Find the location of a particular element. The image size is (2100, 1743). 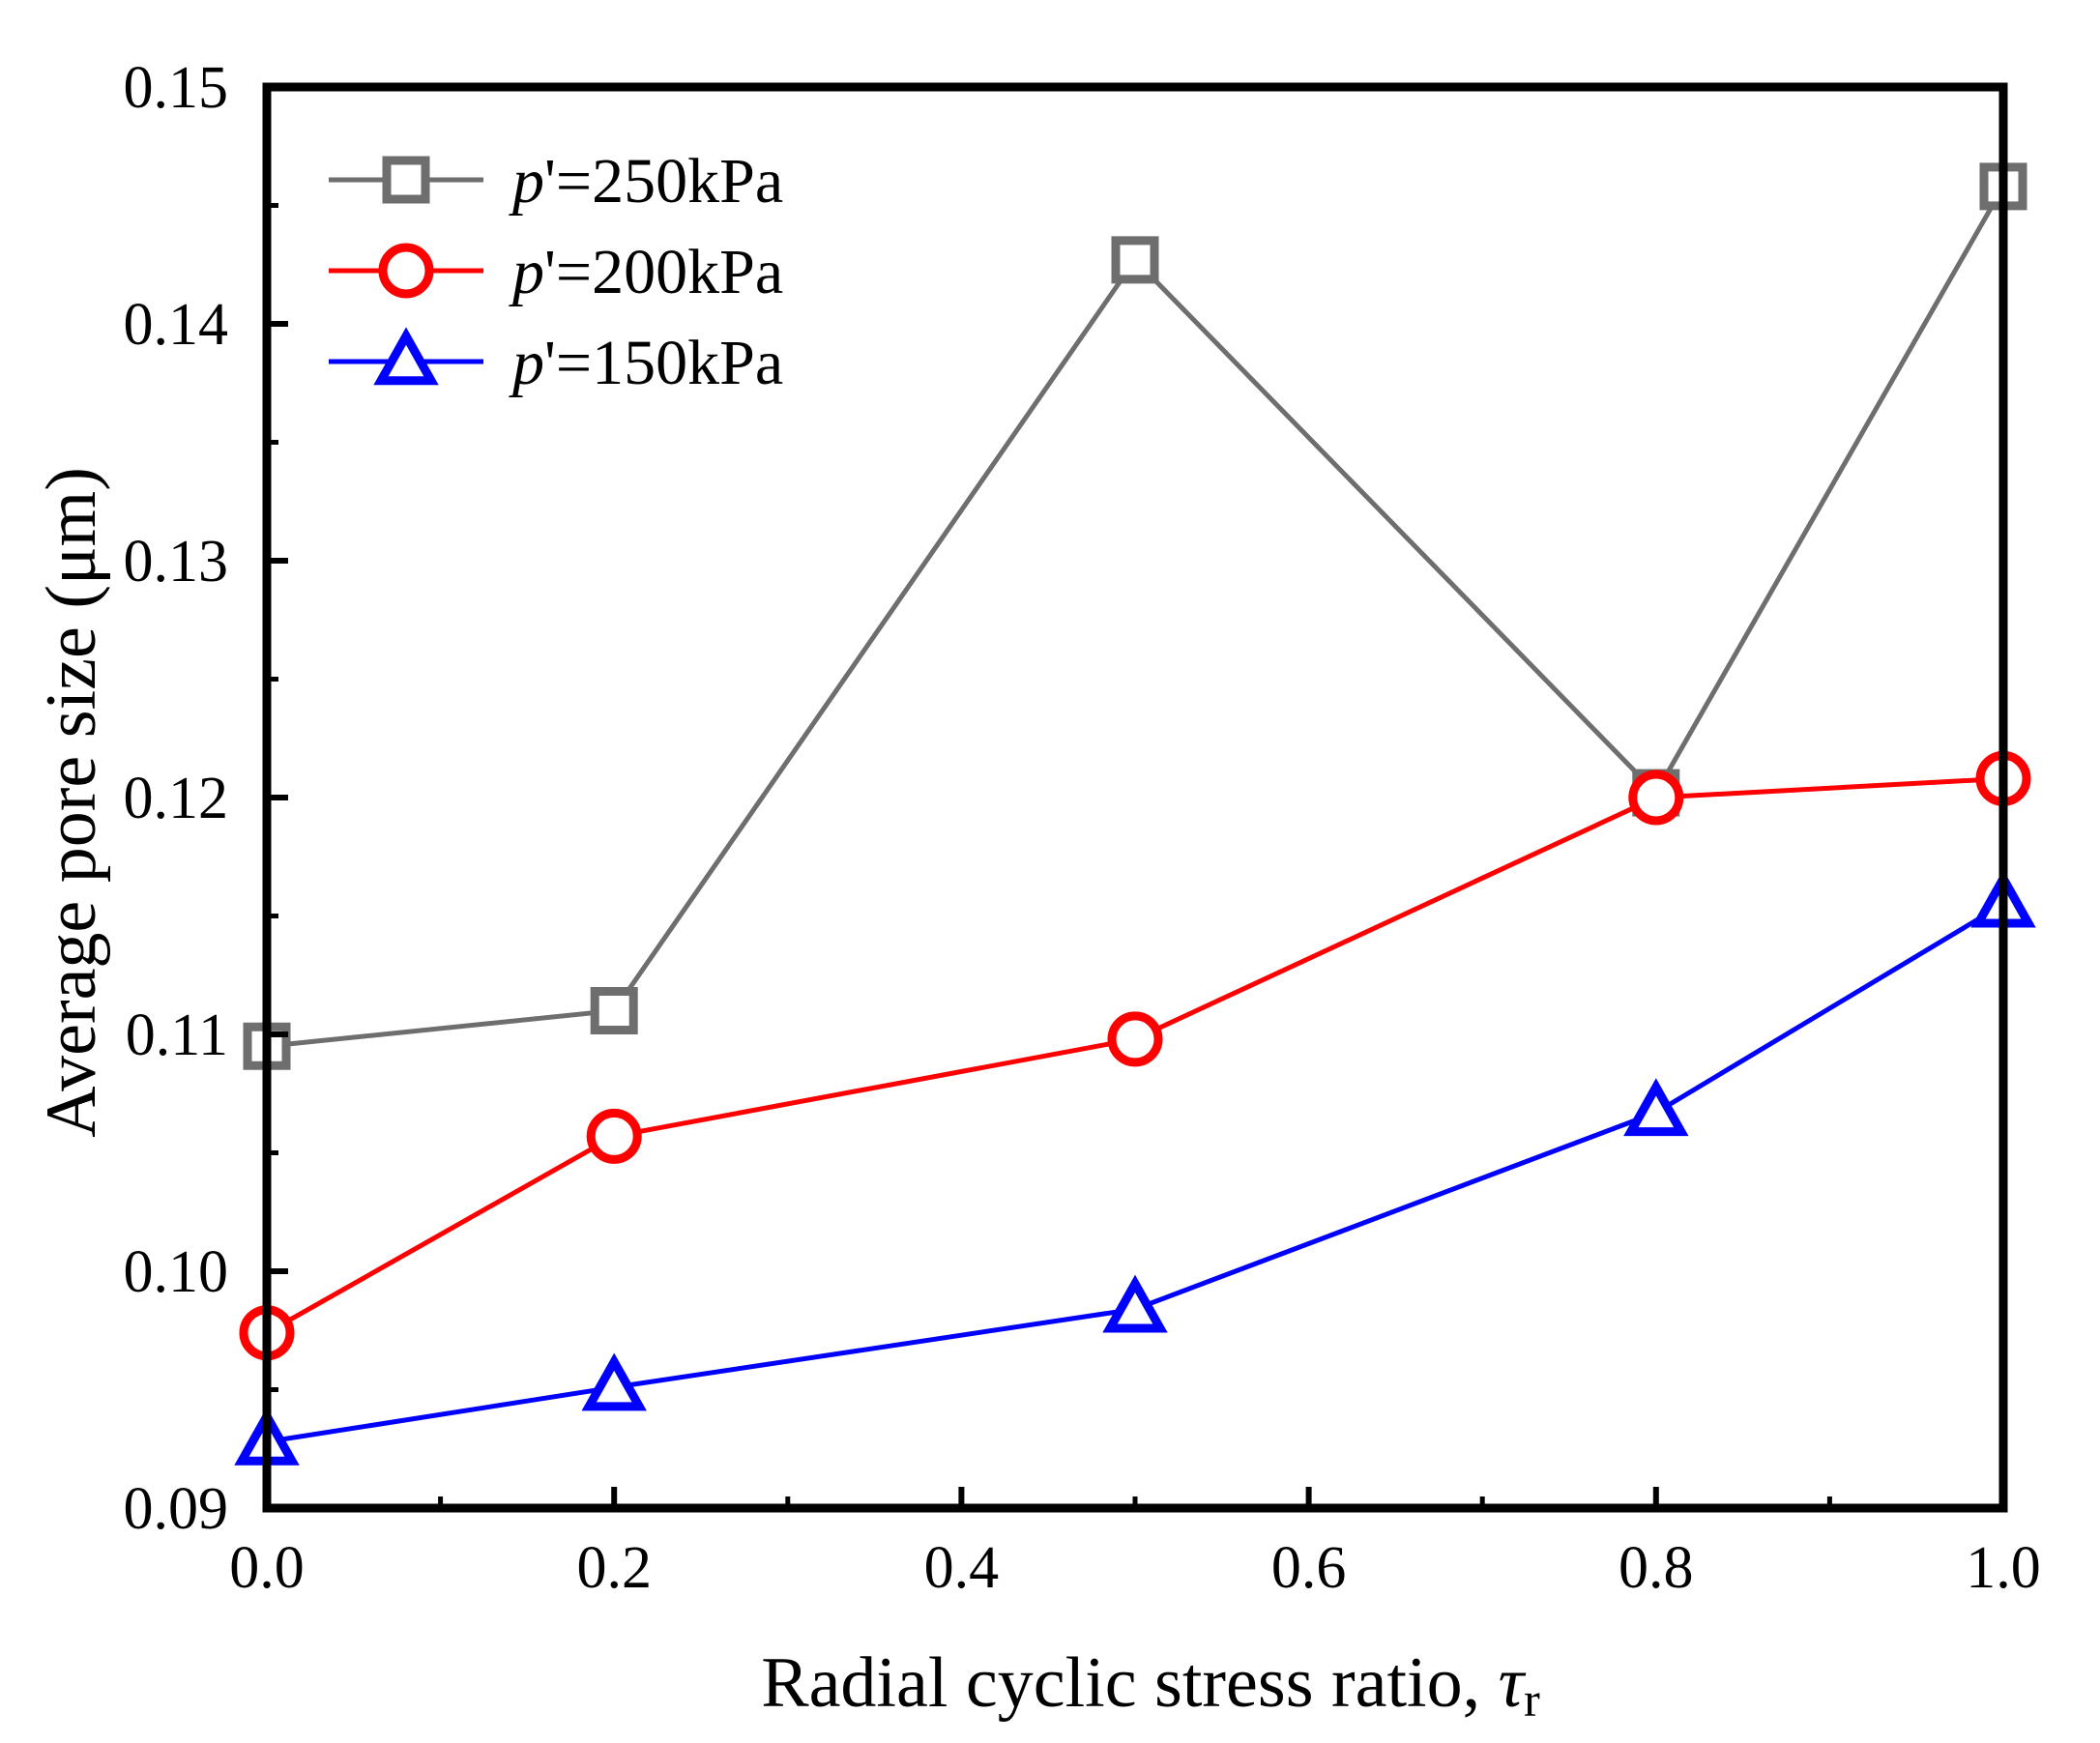

legend-marker-triangle is located at coordinates (406, 356).